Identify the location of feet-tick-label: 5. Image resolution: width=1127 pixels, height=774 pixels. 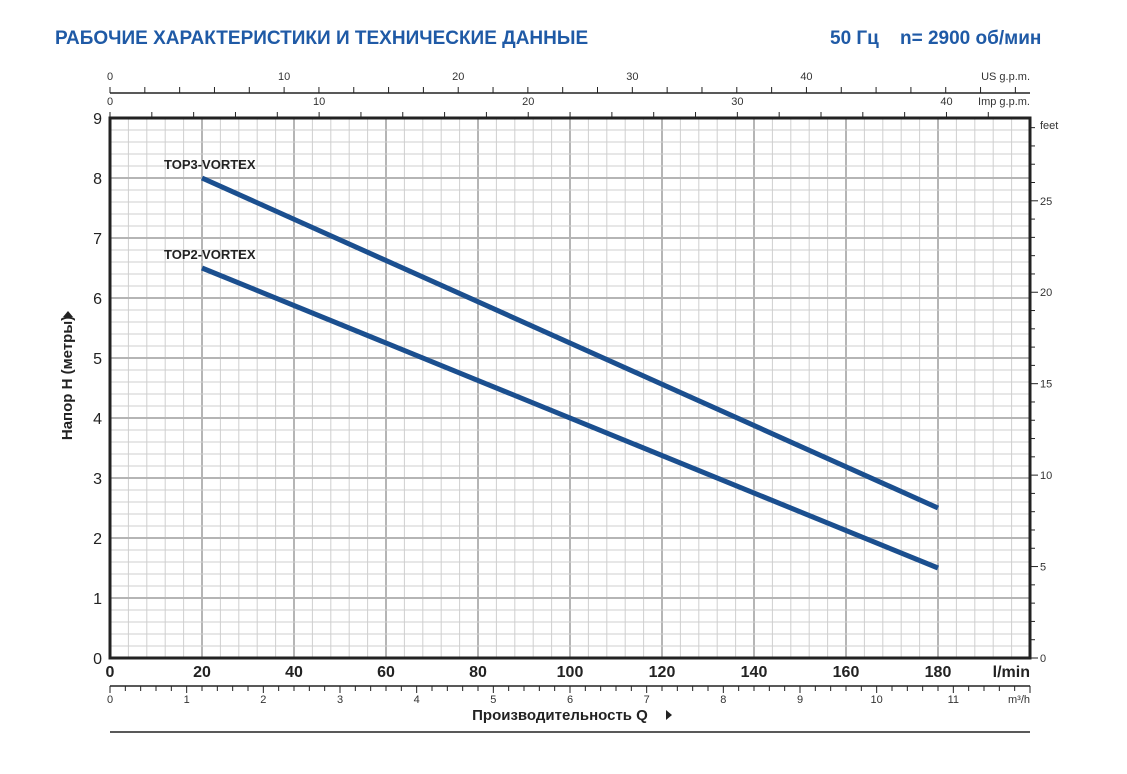
(1043, 568).